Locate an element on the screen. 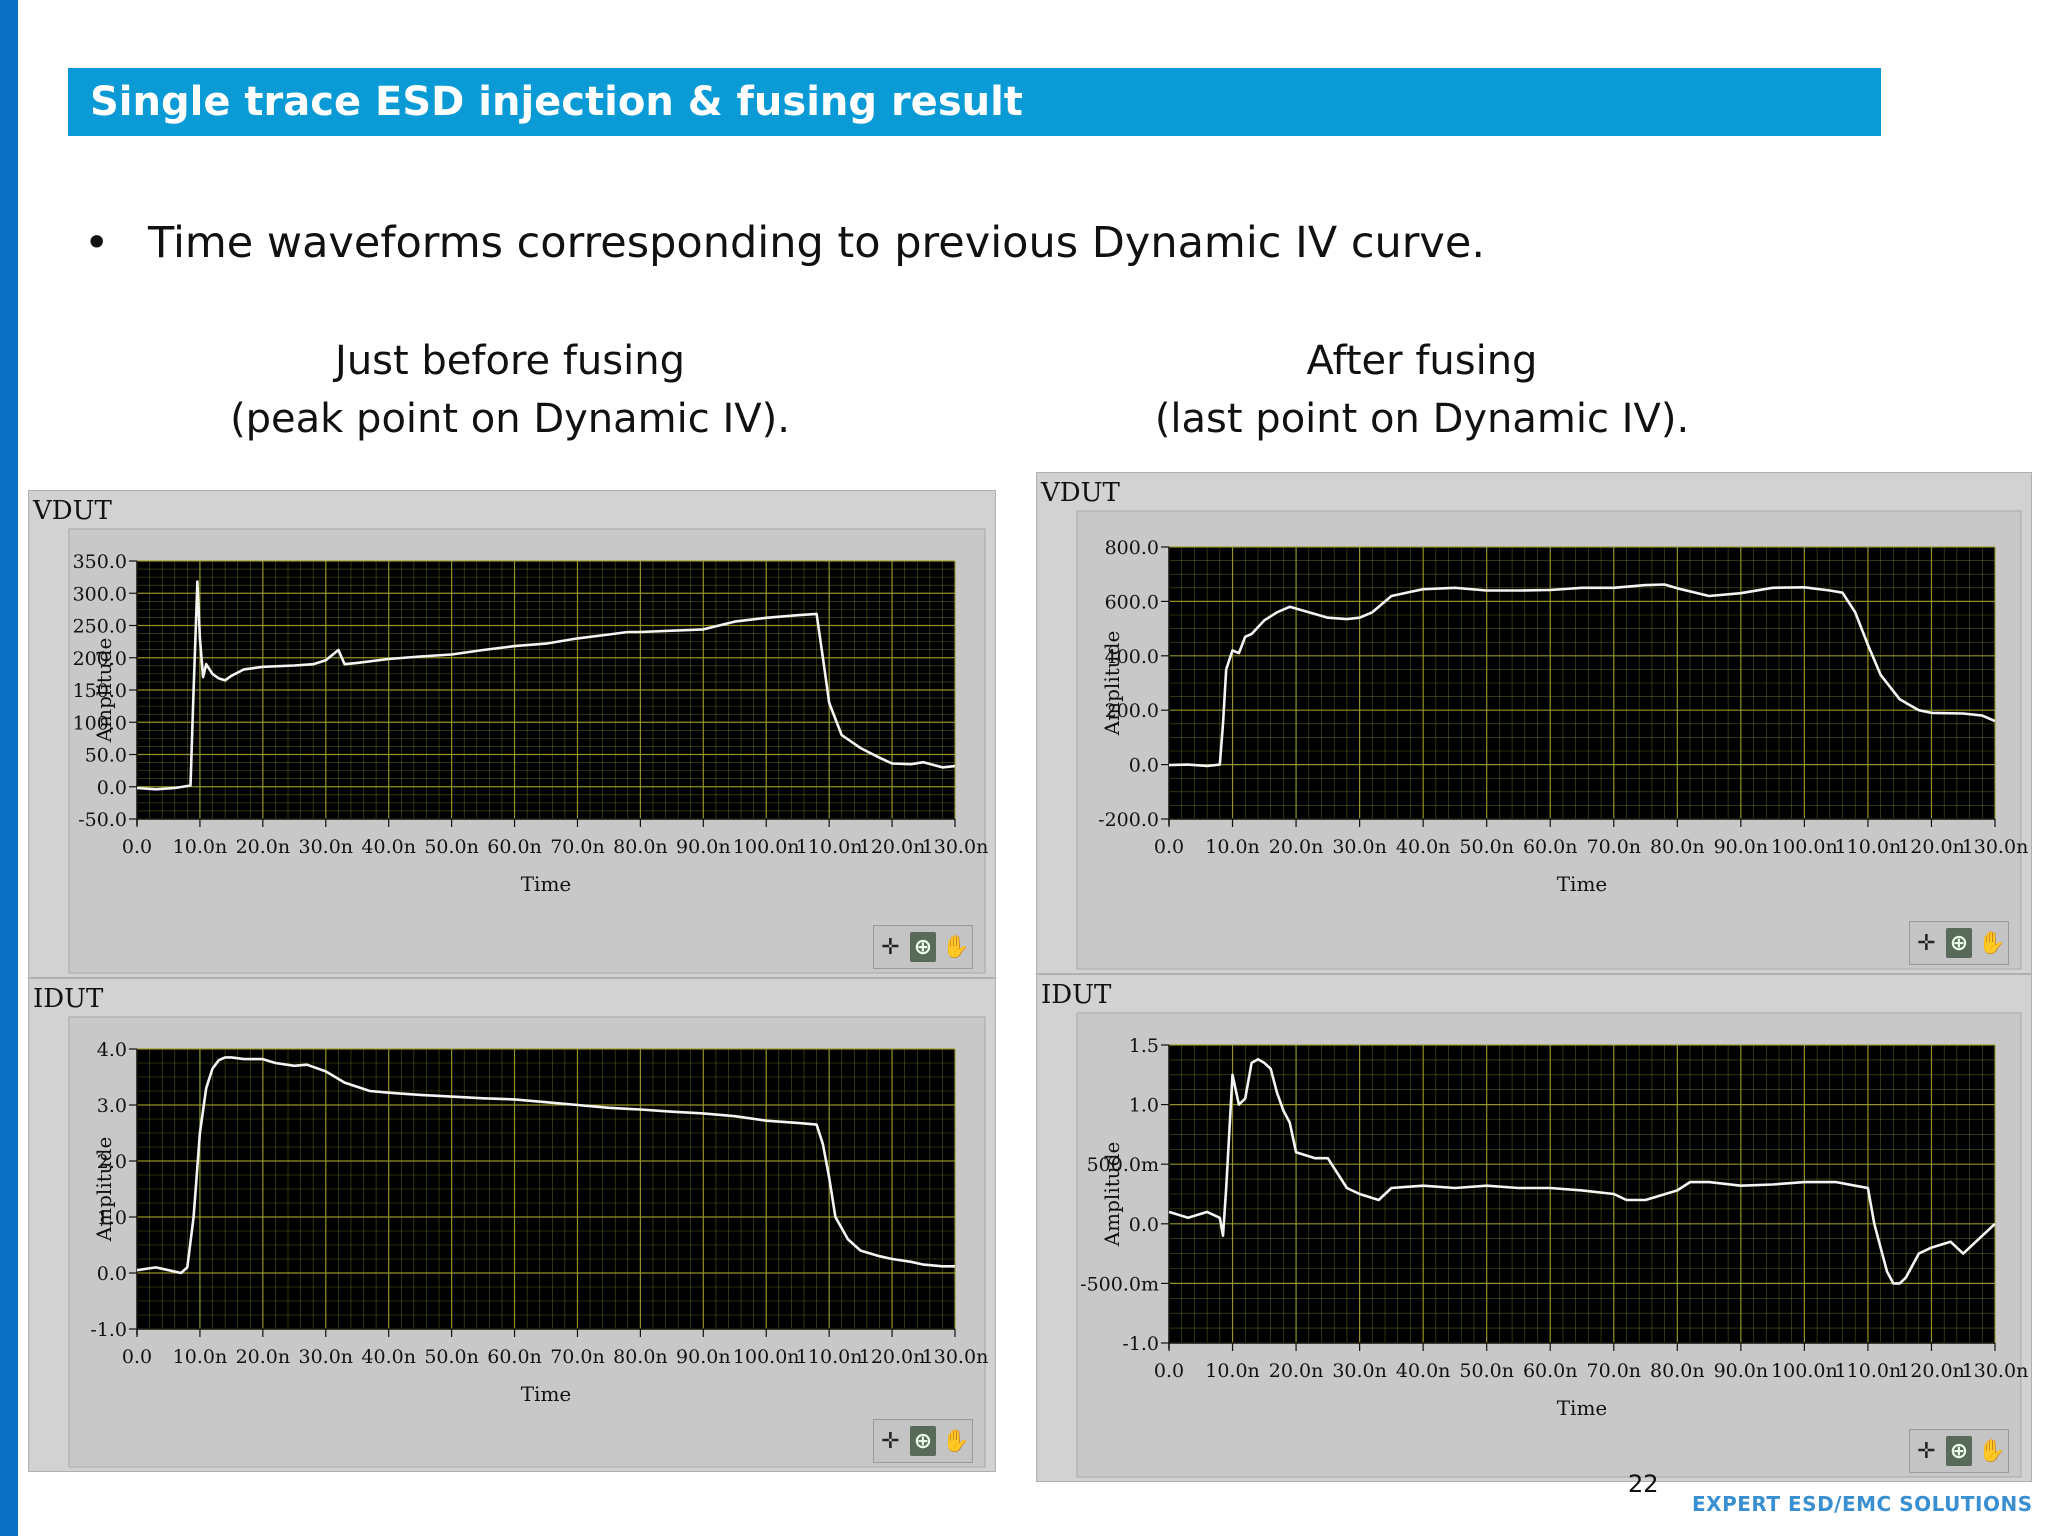 Image resolution: width=2048 pixels, height=1536 pixels. y-tick-label: -500.0m is located at coordinates (1119, 1284).